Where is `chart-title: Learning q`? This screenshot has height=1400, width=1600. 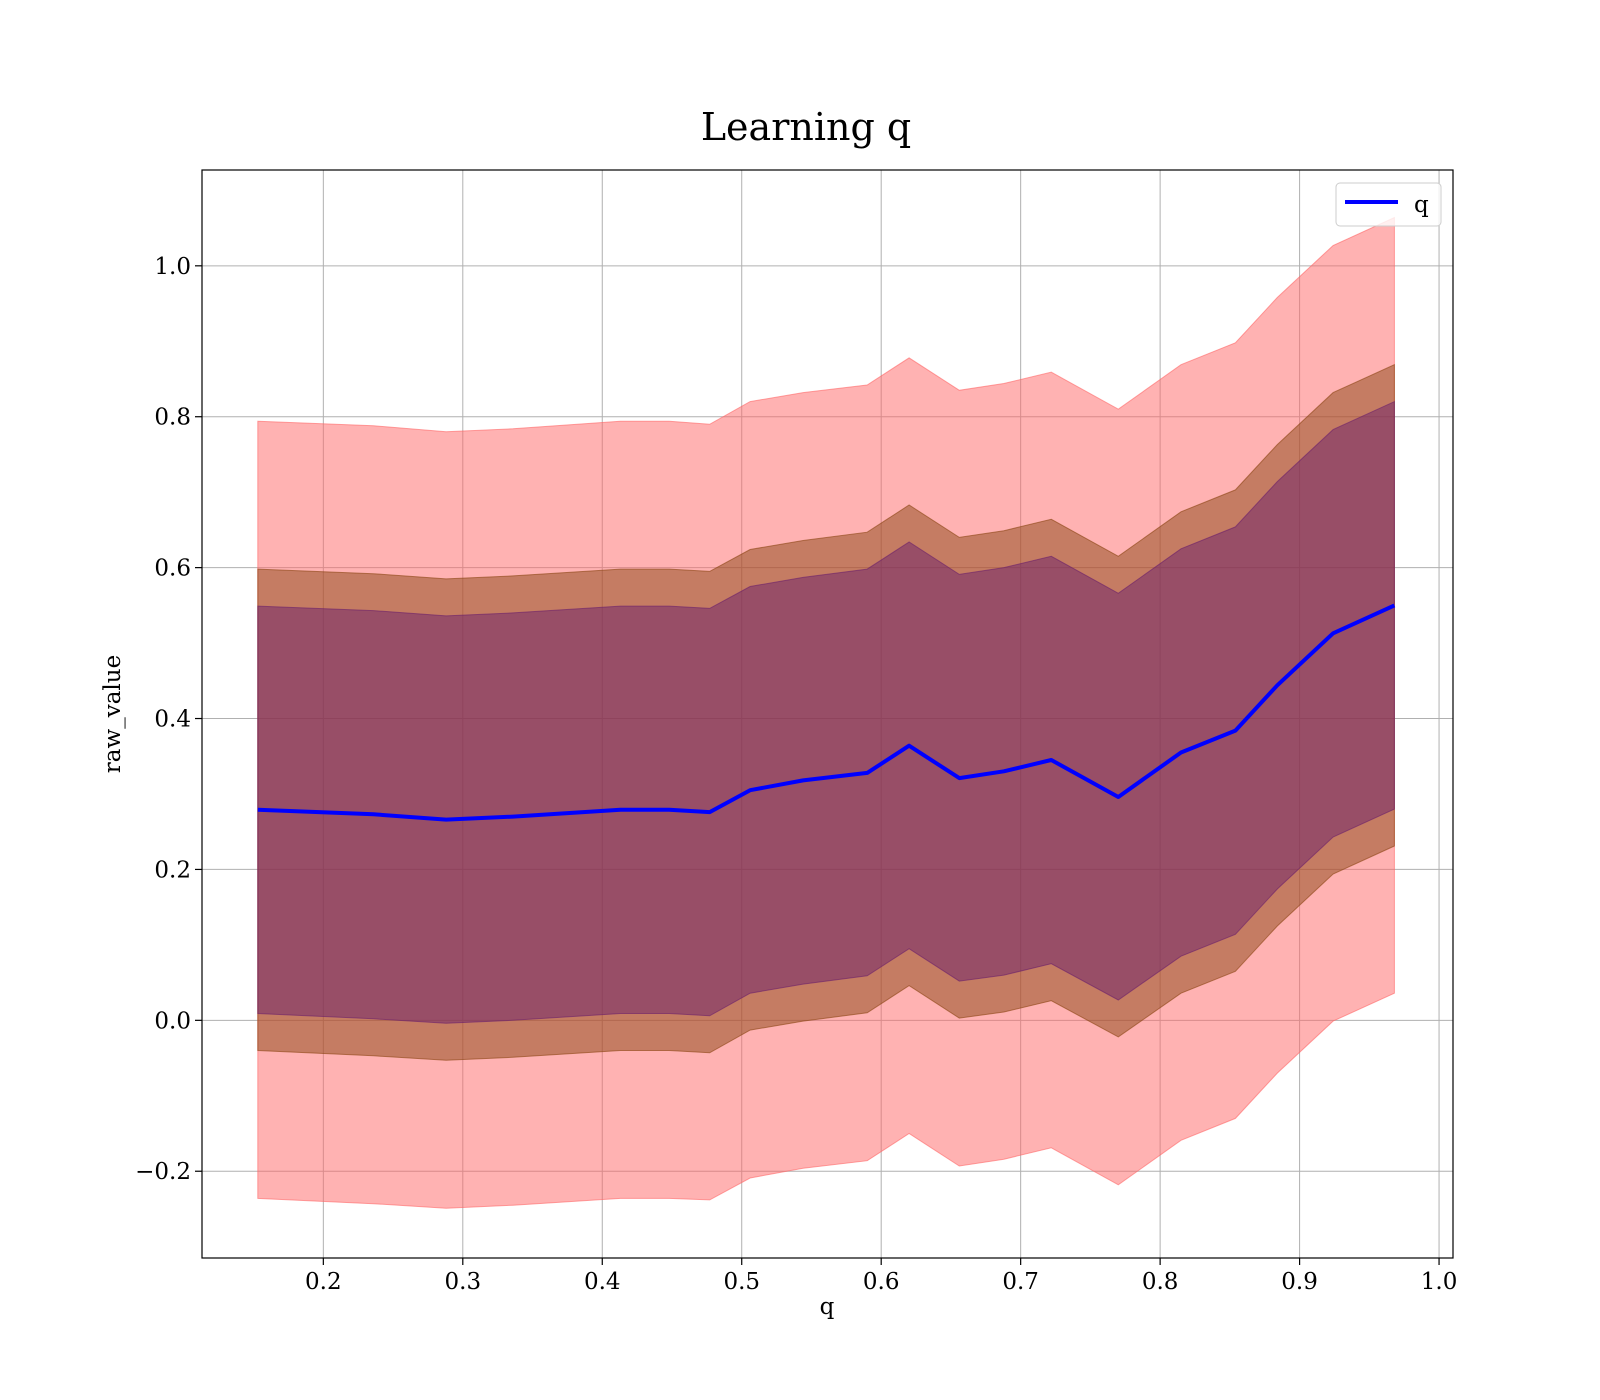 chart-title: Learning q is located at coordinates (806, 127).